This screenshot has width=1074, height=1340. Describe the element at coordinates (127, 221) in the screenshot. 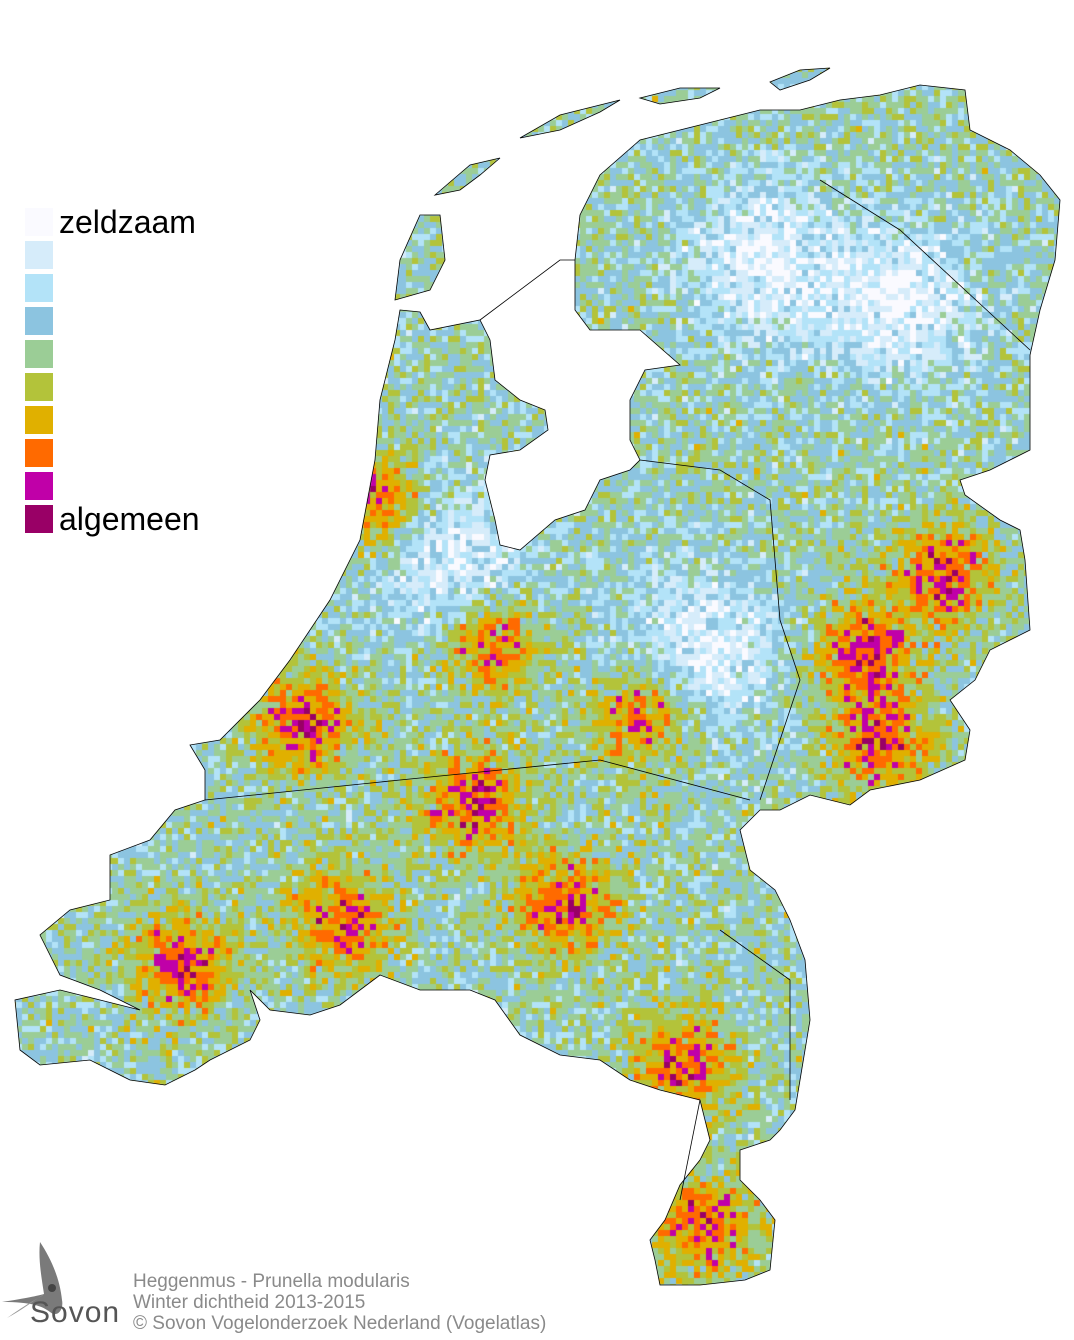

I see `legend-min-label: zeldzaam` at that location.